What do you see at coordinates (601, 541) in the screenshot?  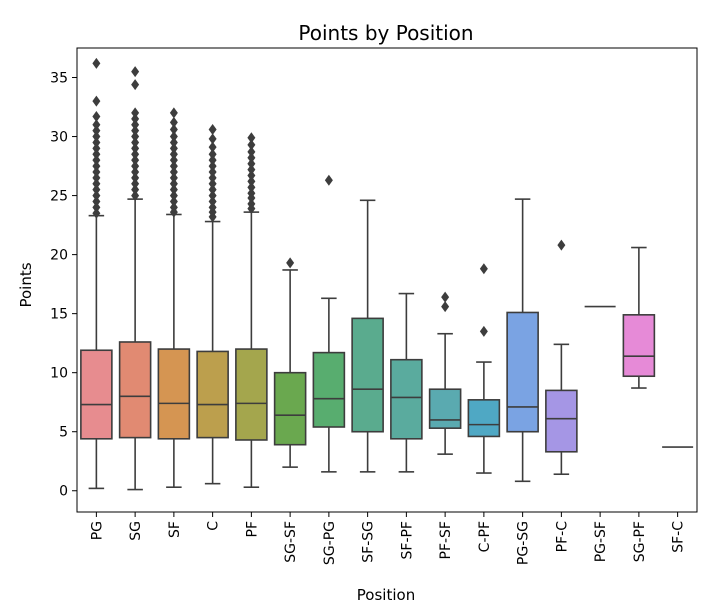 I see `x-tick-label: PG-SF` at bounding box center [601, 541].